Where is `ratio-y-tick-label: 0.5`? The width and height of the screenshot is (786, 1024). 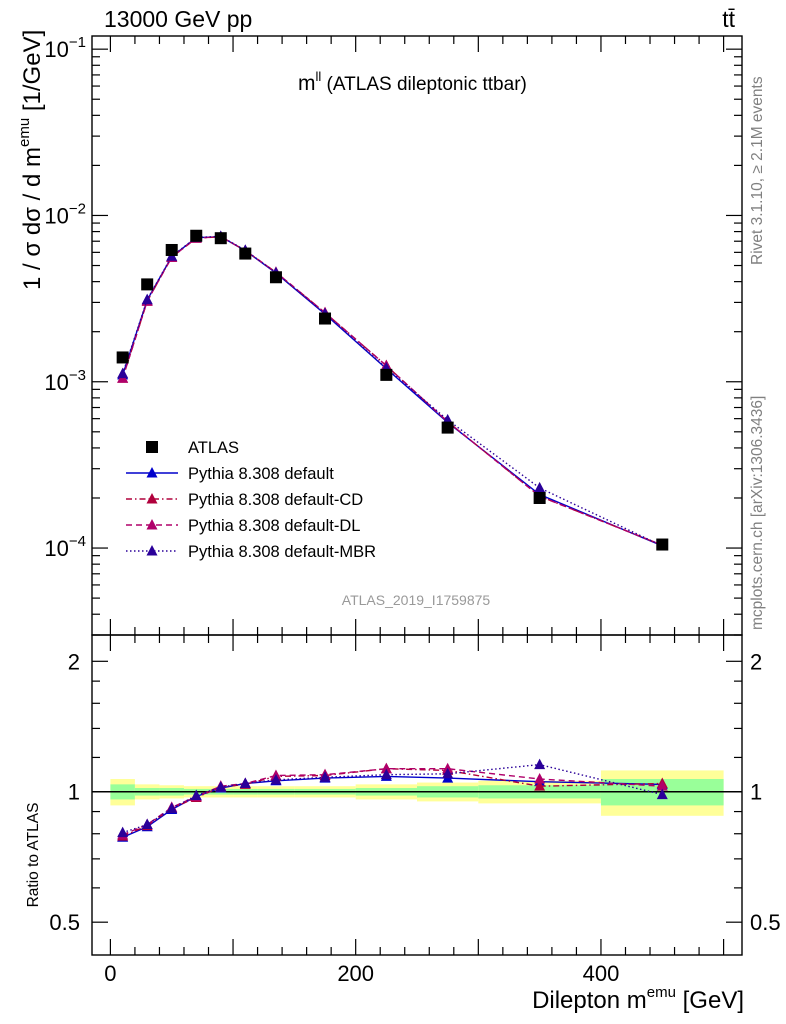
ratio-y-tick-label: 0.5 is located at coordinates (64, 922).